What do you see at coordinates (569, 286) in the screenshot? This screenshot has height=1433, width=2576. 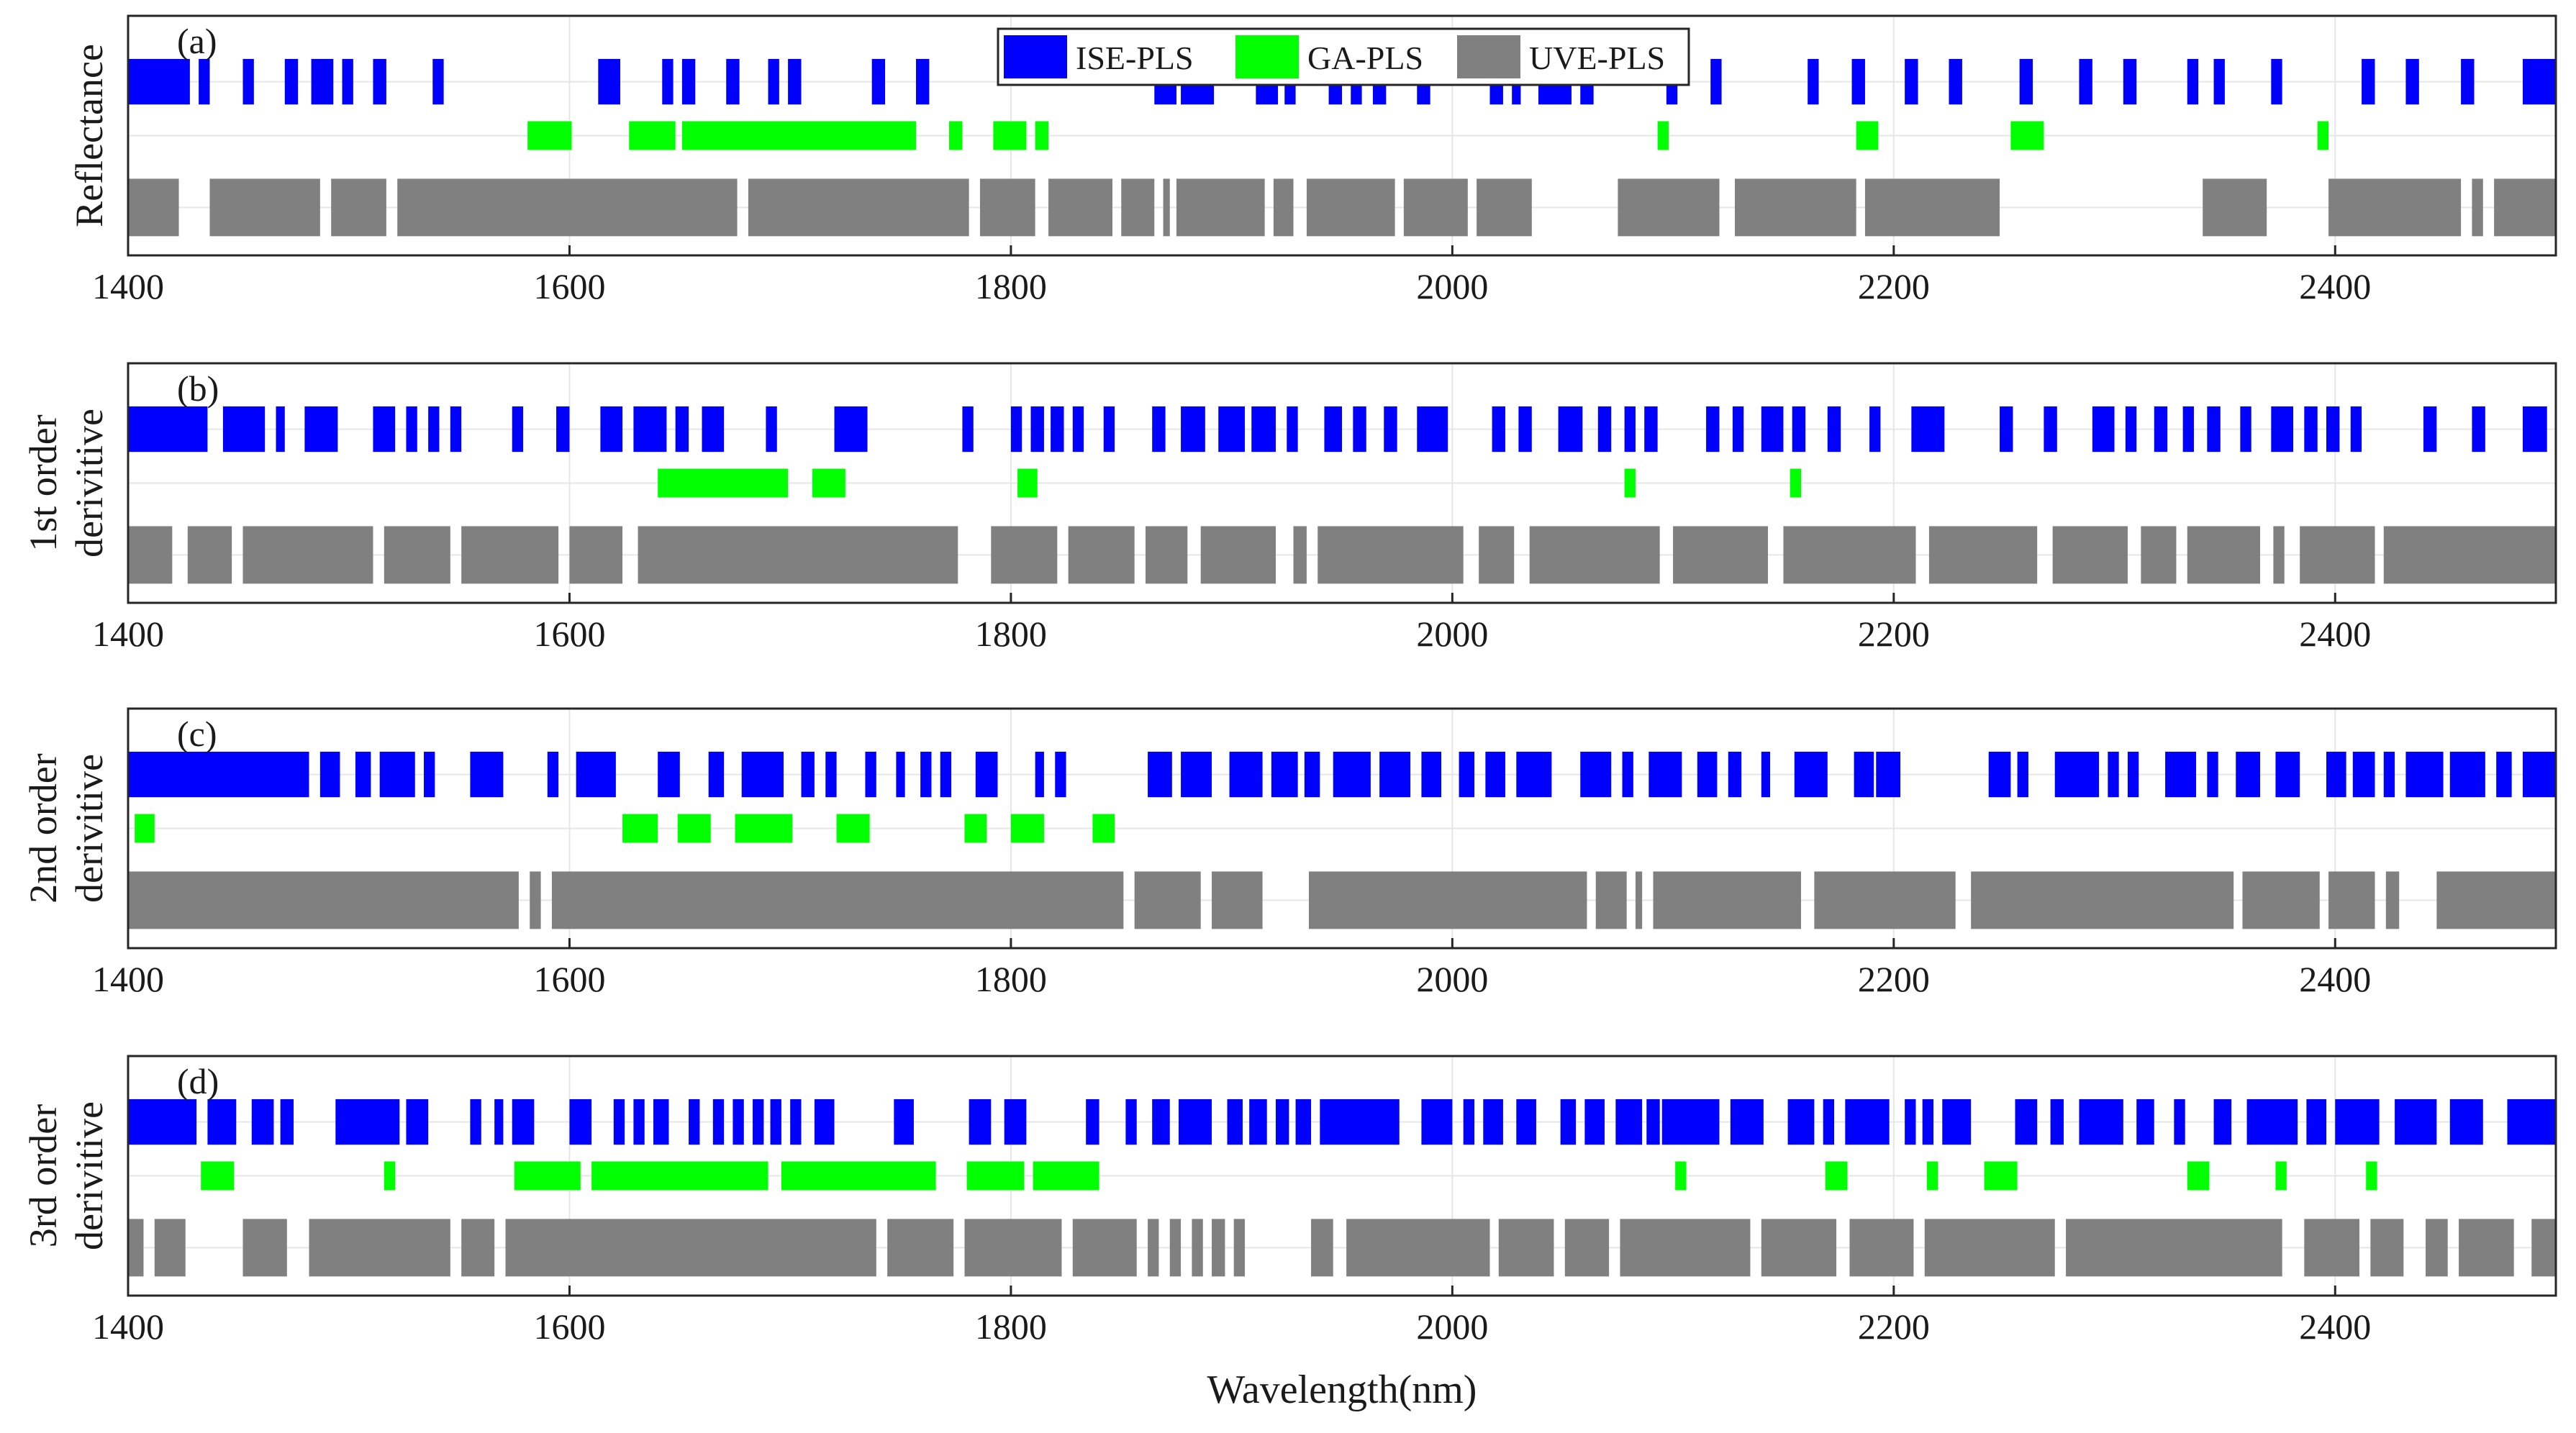 I see `x-tick-label: 1600` at bounding box center [569, 286].